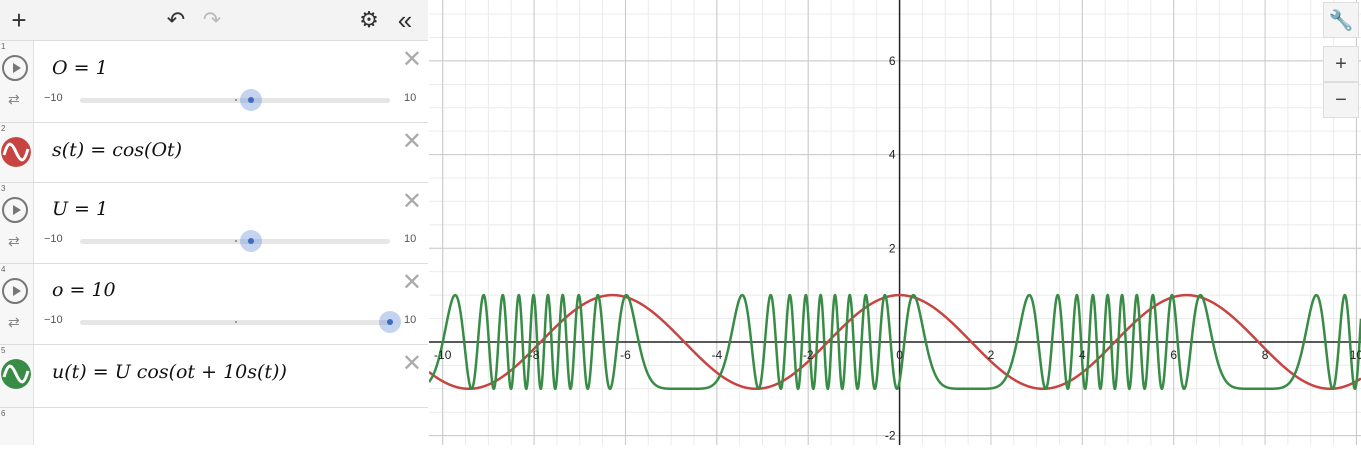  What do you see at coordinates (3, 46) in the screenshot?
I see `expression-number: 1` at bounding box center [3, 46].